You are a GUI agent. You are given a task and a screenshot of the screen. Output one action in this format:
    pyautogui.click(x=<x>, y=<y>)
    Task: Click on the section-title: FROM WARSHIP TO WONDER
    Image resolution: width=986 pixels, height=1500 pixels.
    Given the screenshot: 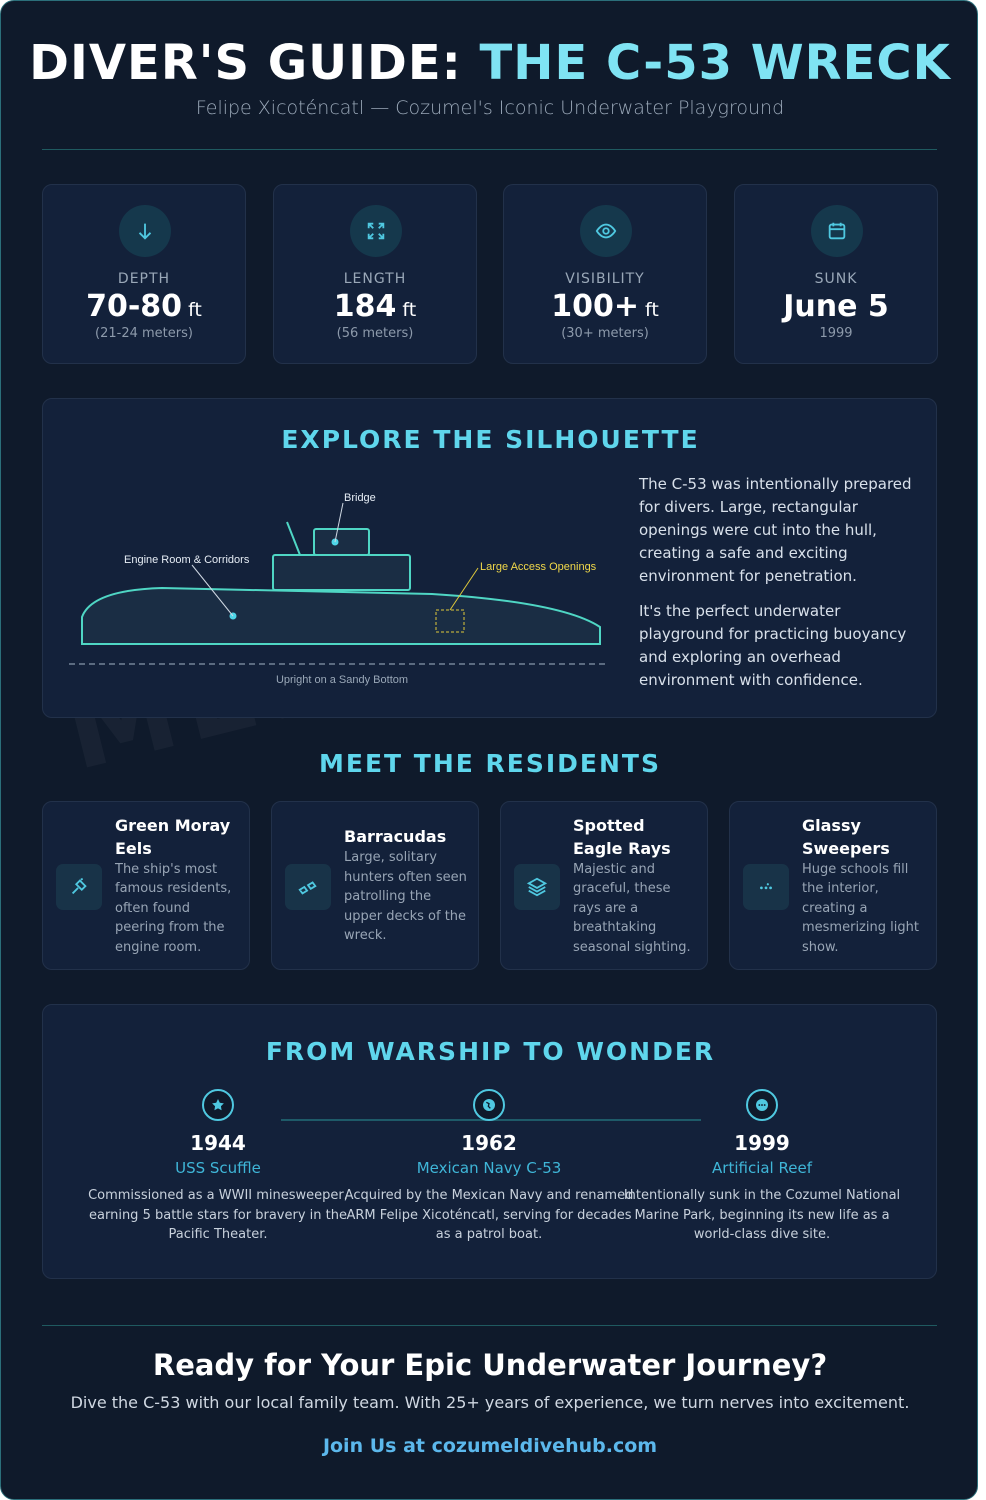 What is the action you would take?
    pyautogui.click(x=490, y=1051)
    